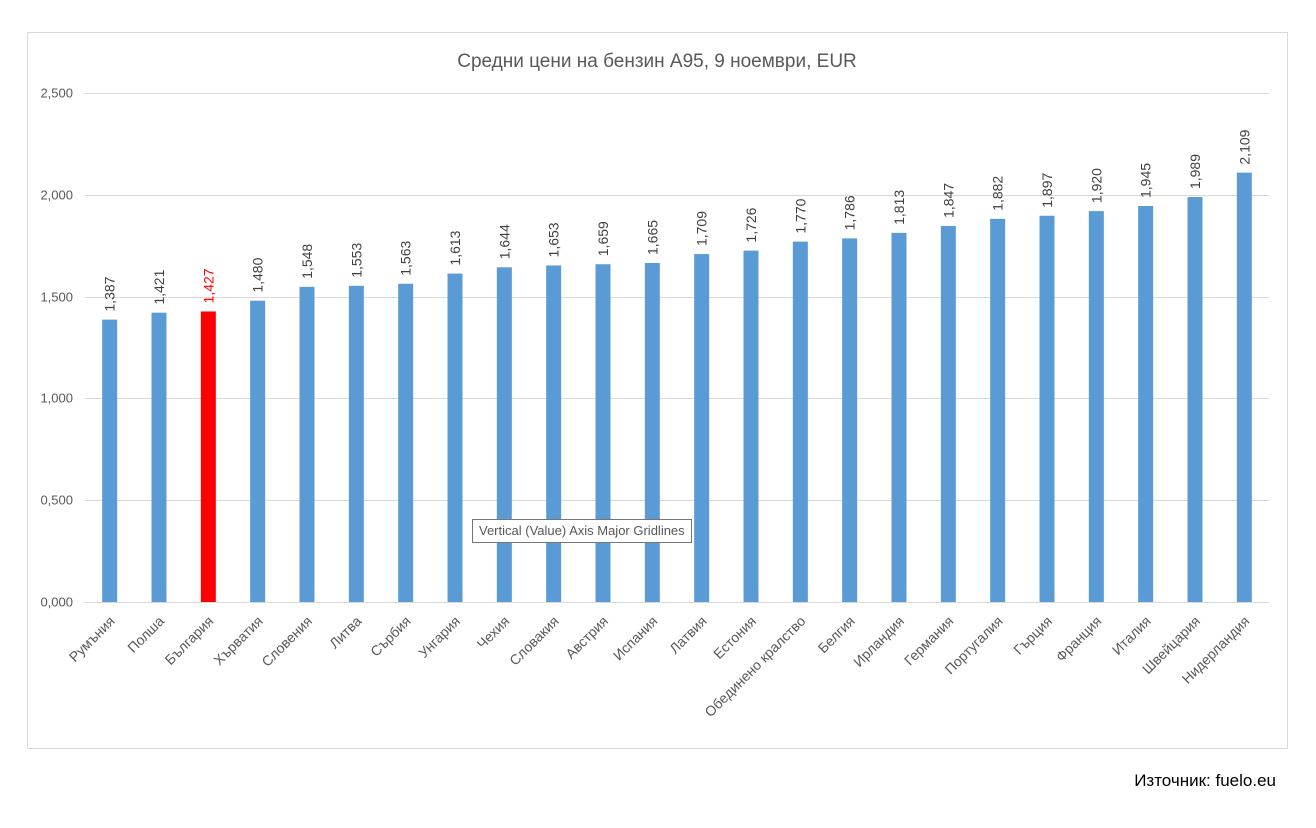 The height and width of the screenshot is (828, 1316). What do you see at coordinates (1032, 635) in the screenshot?
I see `x-tick-label: Гърция` at bounding box center [1032, 635].